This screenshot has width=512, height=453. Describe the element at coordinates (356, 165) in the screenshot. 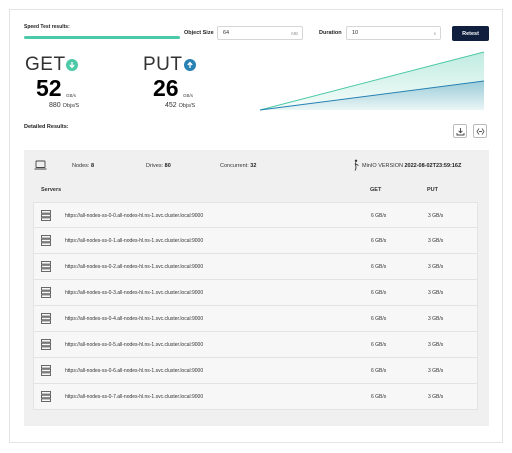

I see `minio-logo-icon` at that location.